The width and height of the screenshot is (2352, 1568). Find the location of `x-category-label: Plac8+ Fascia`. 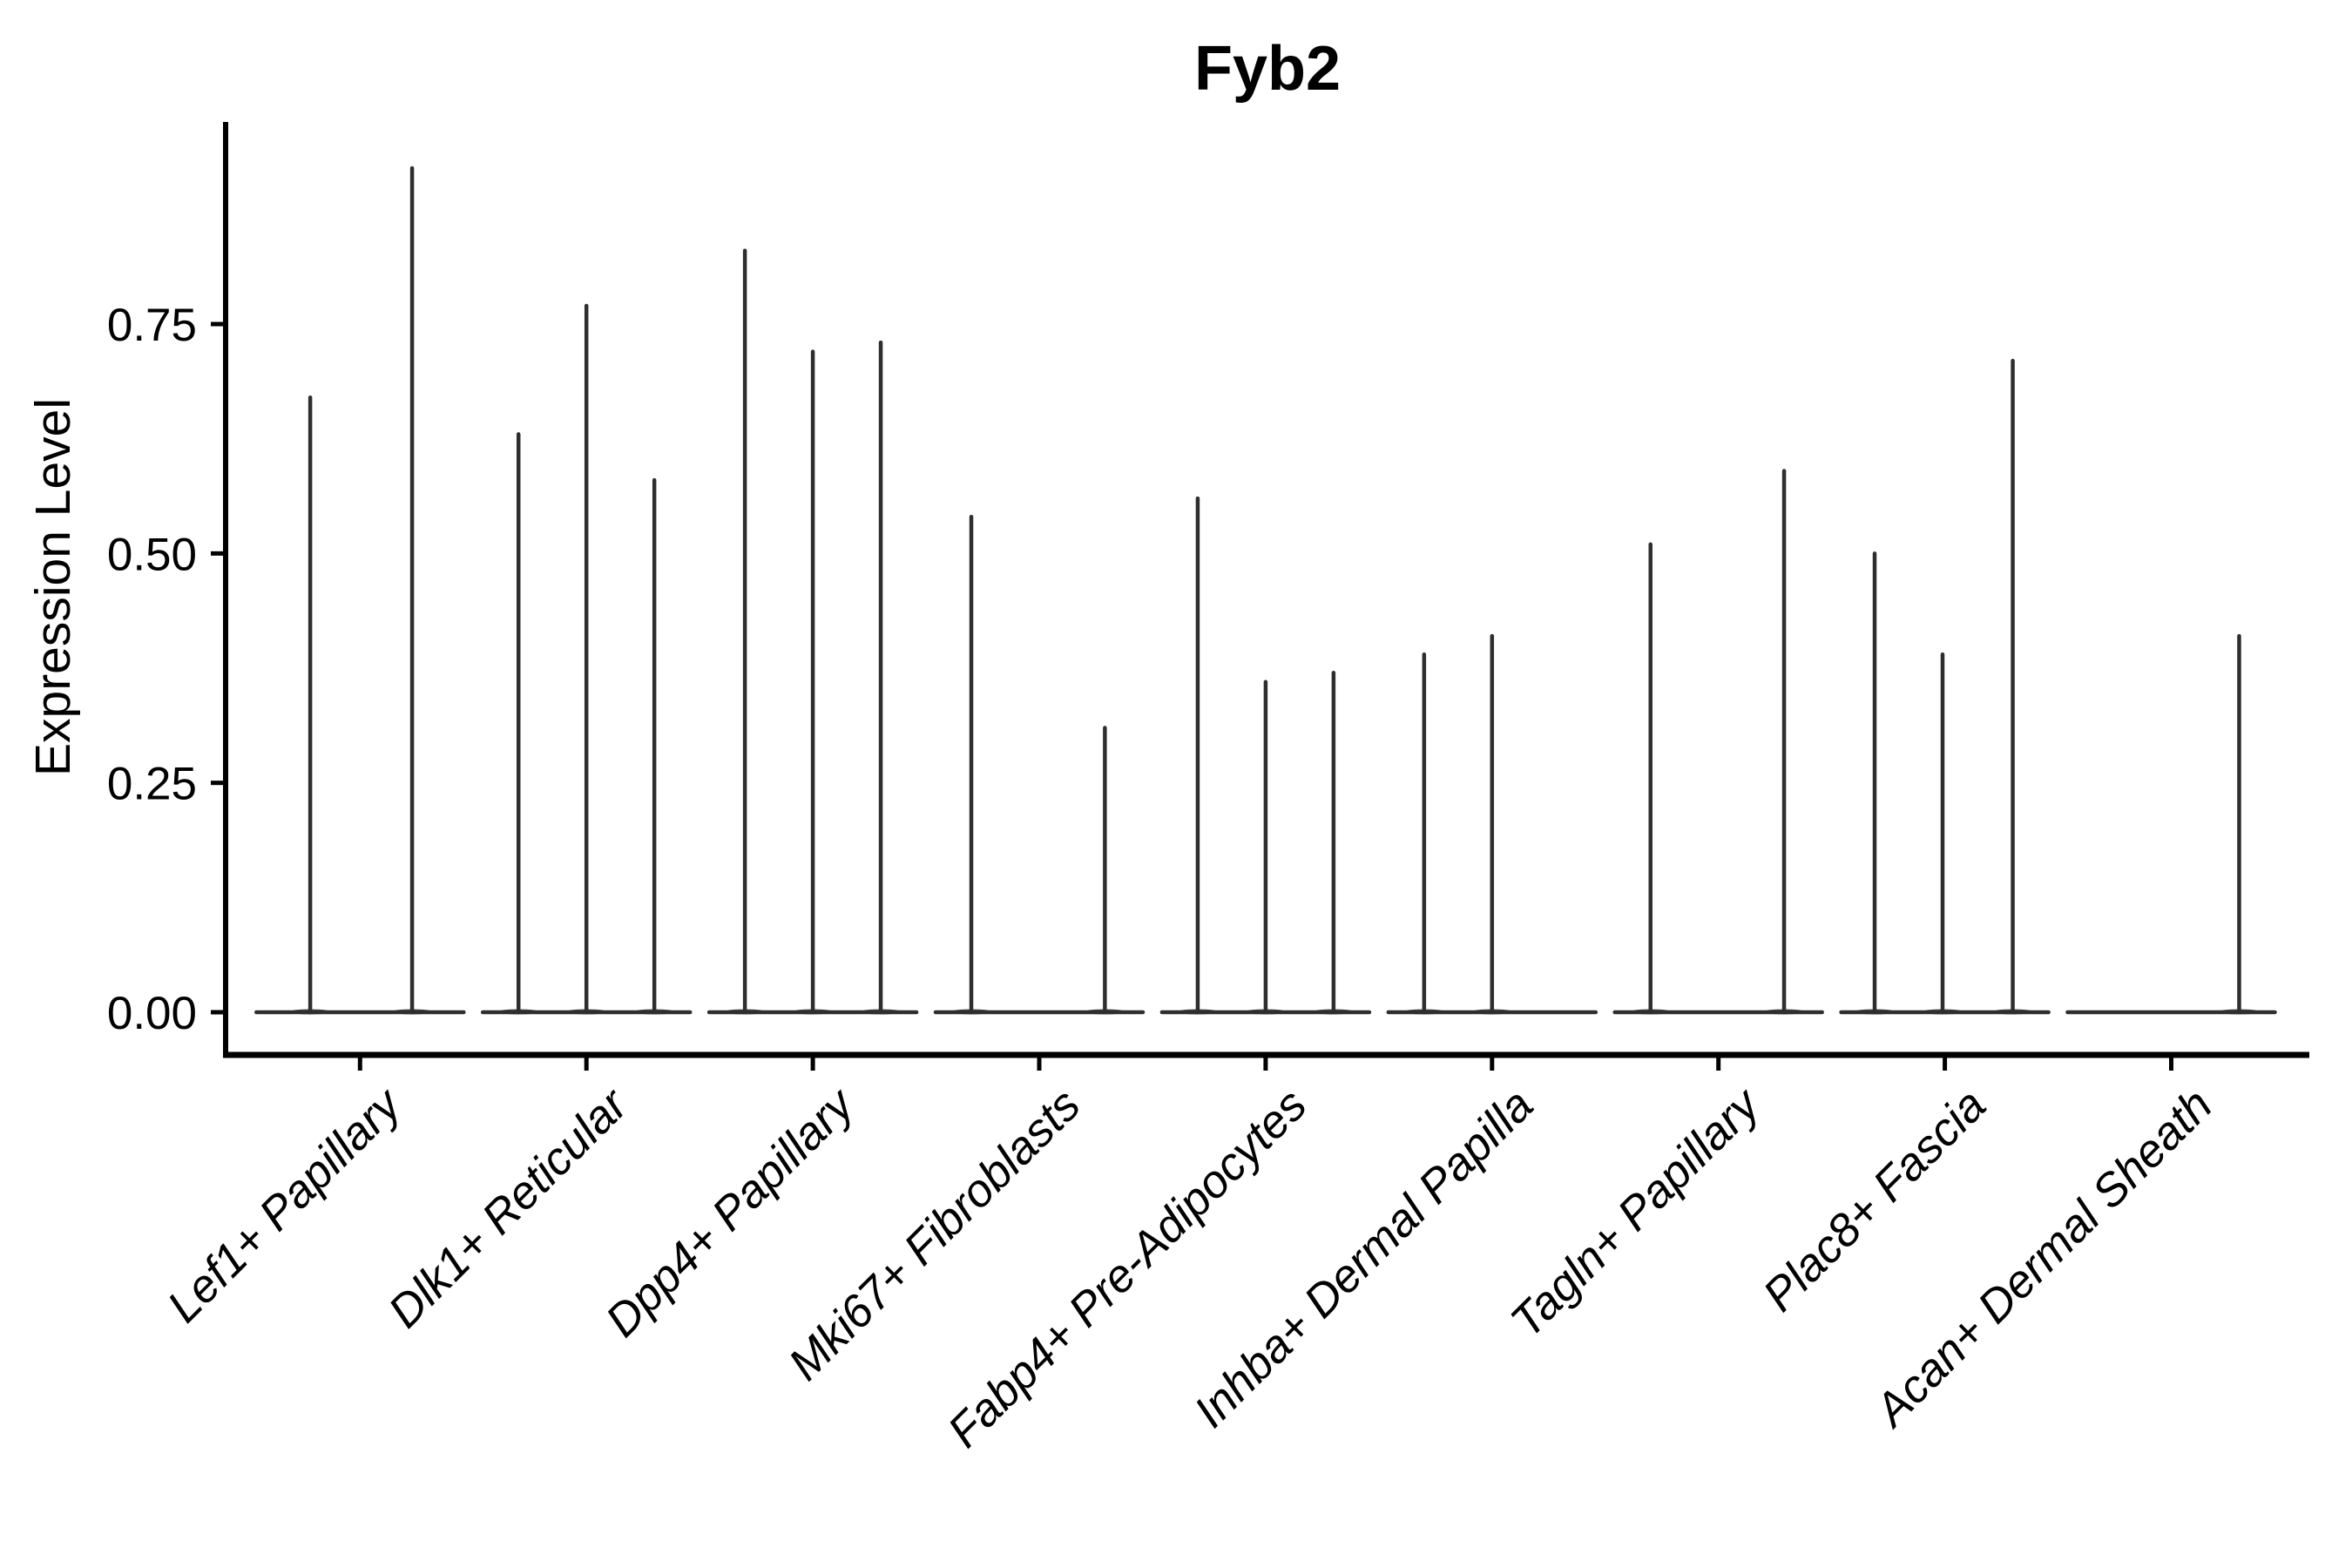

x-category-label: Plac8+ Fascia is located at coordinates (1875, 1200).